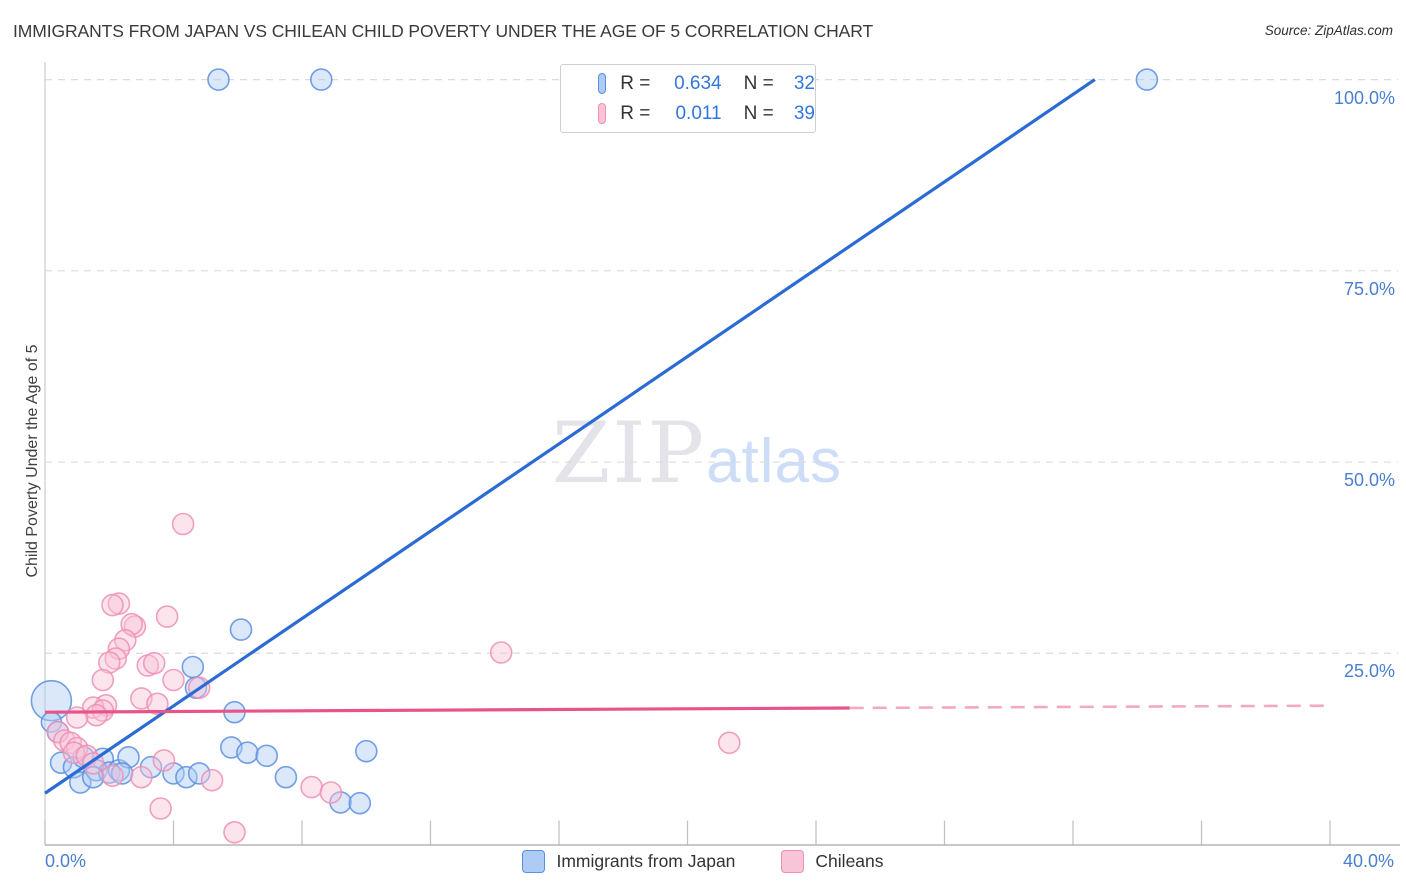  Describe the element at coordinates (66, 861) in the screenshot. I see `x-axis-min-label: 0.0%` at that location.